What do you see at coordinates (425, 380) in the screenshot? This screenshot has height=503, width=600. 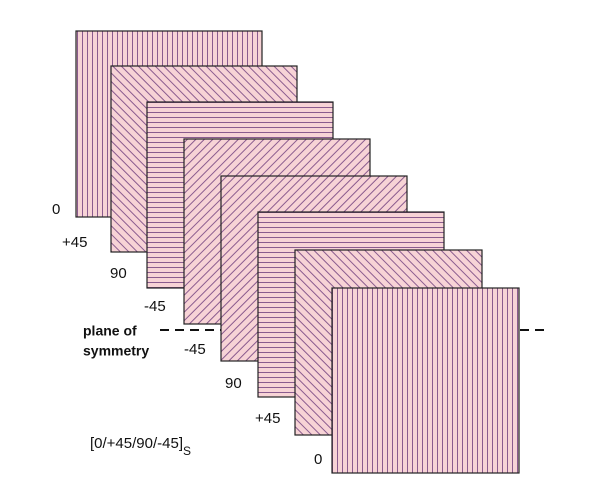 I see `ply` at bounding box center [425, 380].